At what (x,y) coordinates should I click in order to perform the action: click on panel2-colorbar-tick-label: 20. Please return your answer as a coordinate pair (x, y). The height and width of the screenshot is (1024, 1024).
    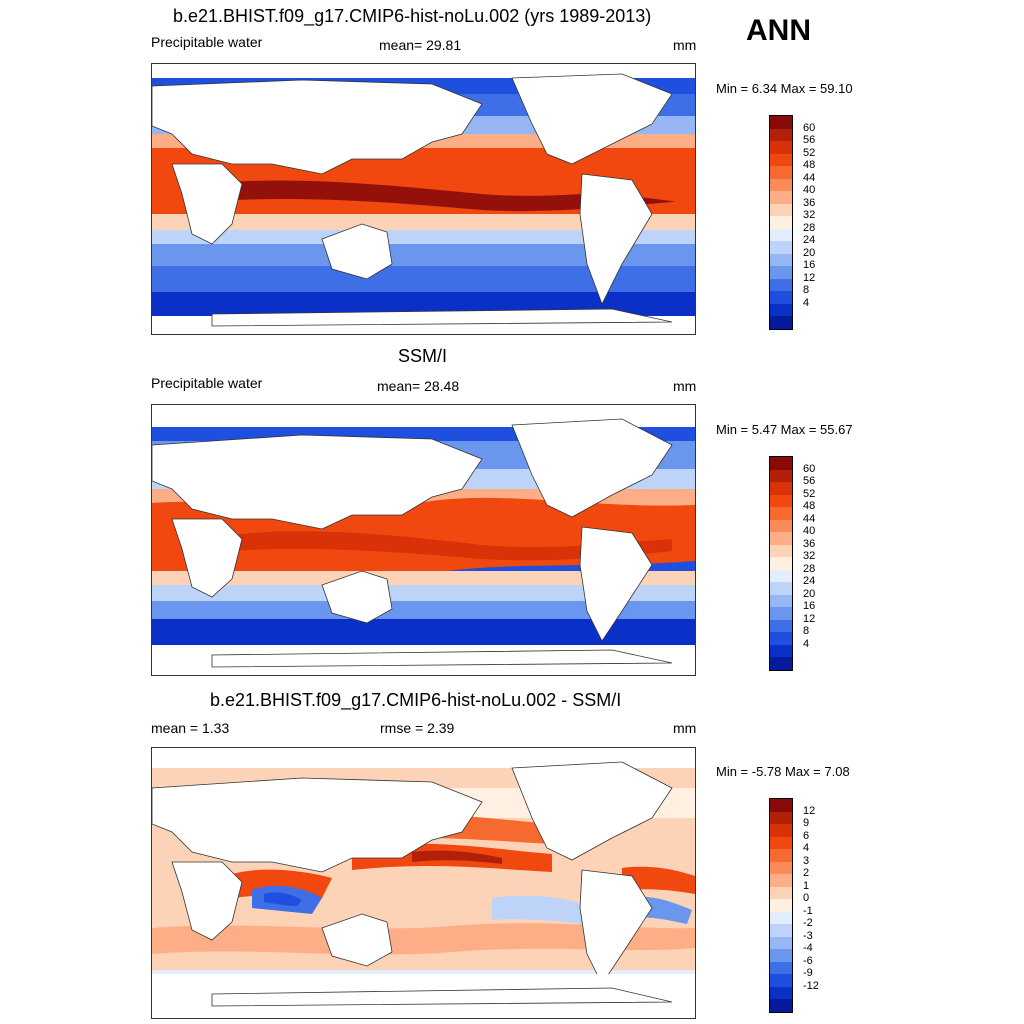
    Looking at the image, I should click on (809, 593).